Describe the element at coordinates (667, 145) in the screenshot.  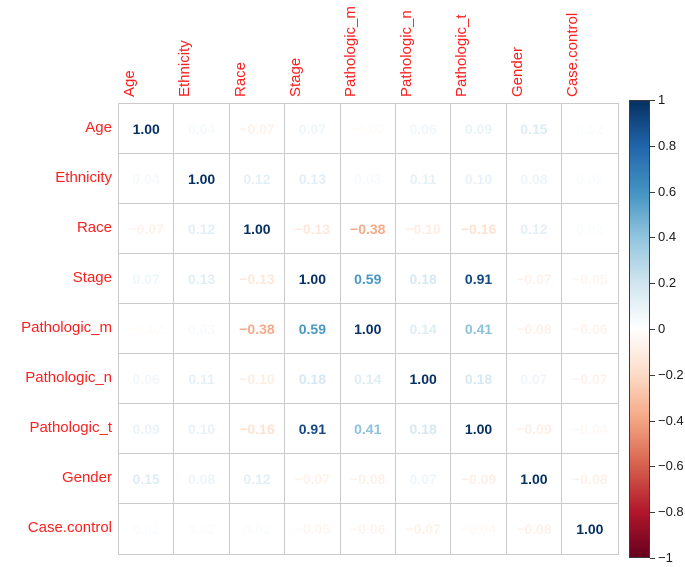
I see `colorbar-tick-label: 0.8` at that location.